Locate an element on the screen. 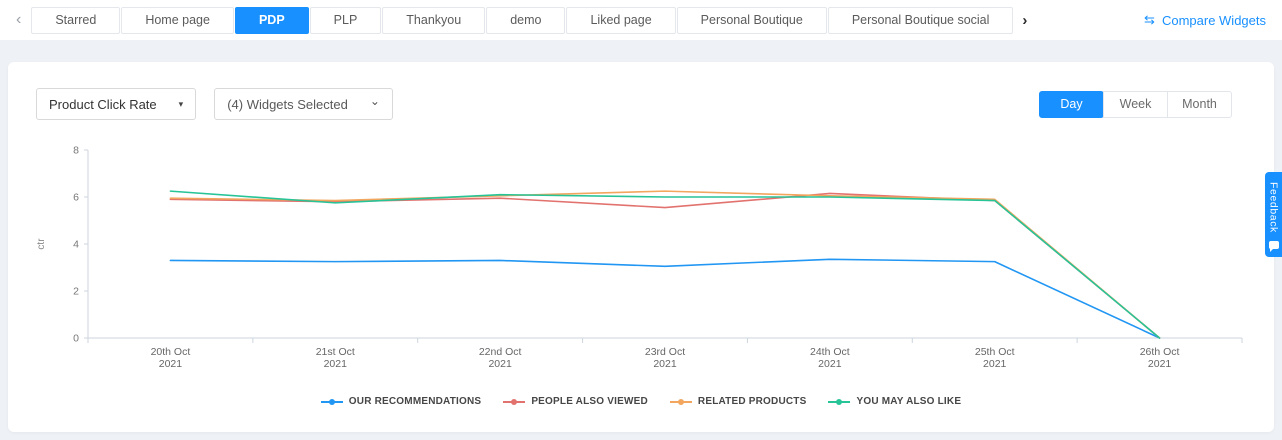 This screenshot has width=1282, height=440. tab-pdp: PDP is located at coordinates (271, 20).